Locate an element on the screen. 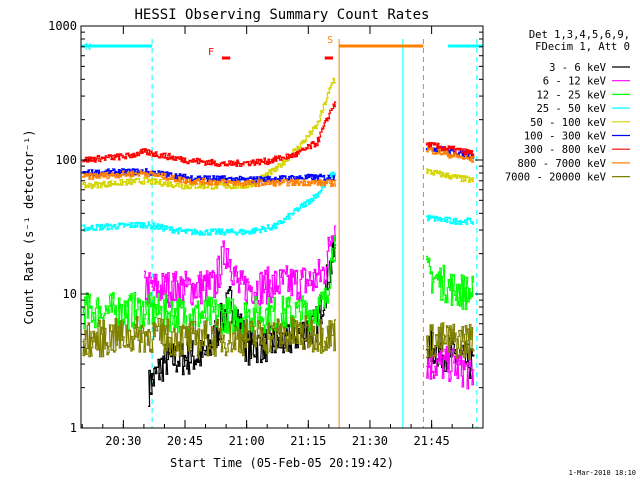 The height and width of the screenshot is (480, 640). x-tick-label-5: 21:45 is located at coordinates (432, 441).